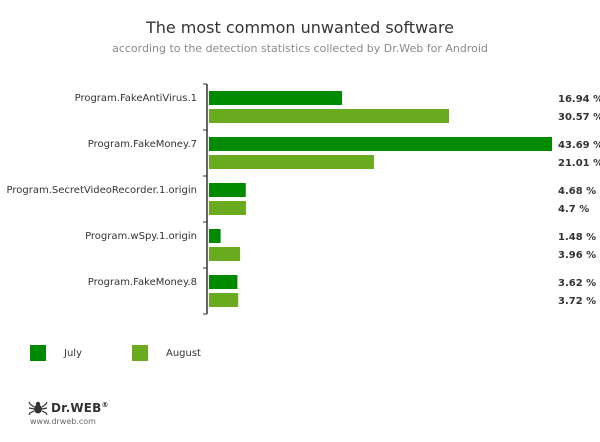 The height and width of the screenshot is (442, 600). Describe the element at coordinates (577, 301) in the screenshot. I see `value-label-august-program-fakemoney-8: 3.72 %` at that location.